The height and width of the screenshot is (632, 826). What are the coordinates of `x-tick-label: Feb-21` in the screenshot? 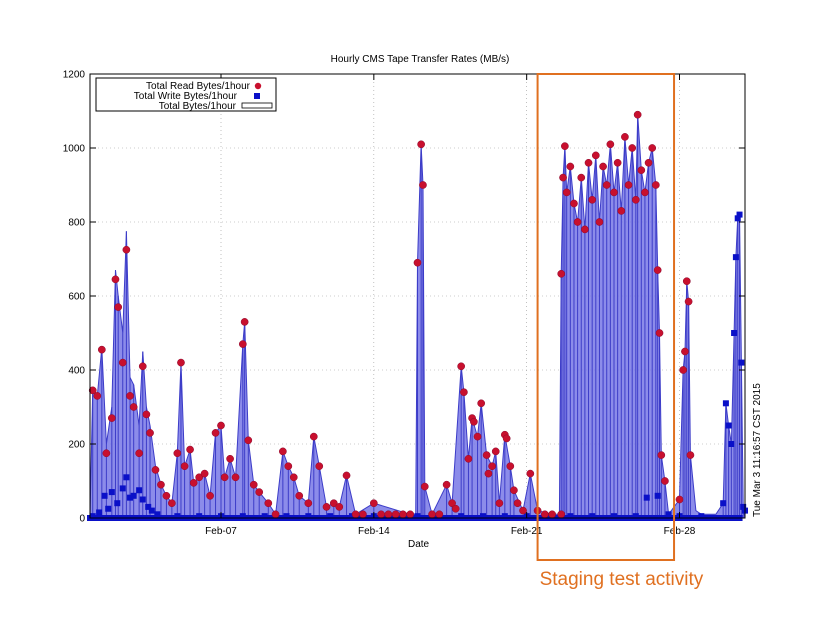 It's located at (527, 531).